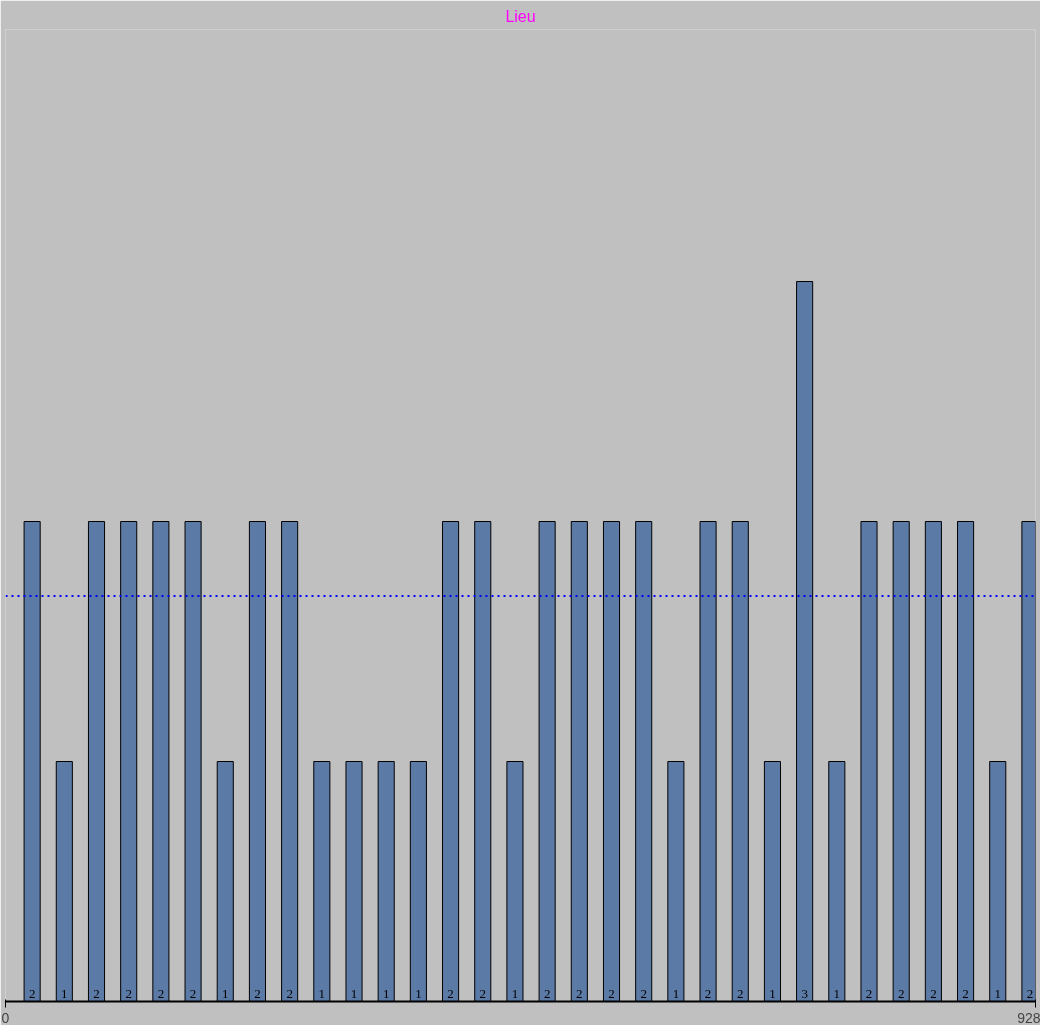 This screenshot has height=1031, width=1046. What do you see at coordinates (804, 993) in the screenshot?
I see `data-label: 3` at bounding box center [804, 993].